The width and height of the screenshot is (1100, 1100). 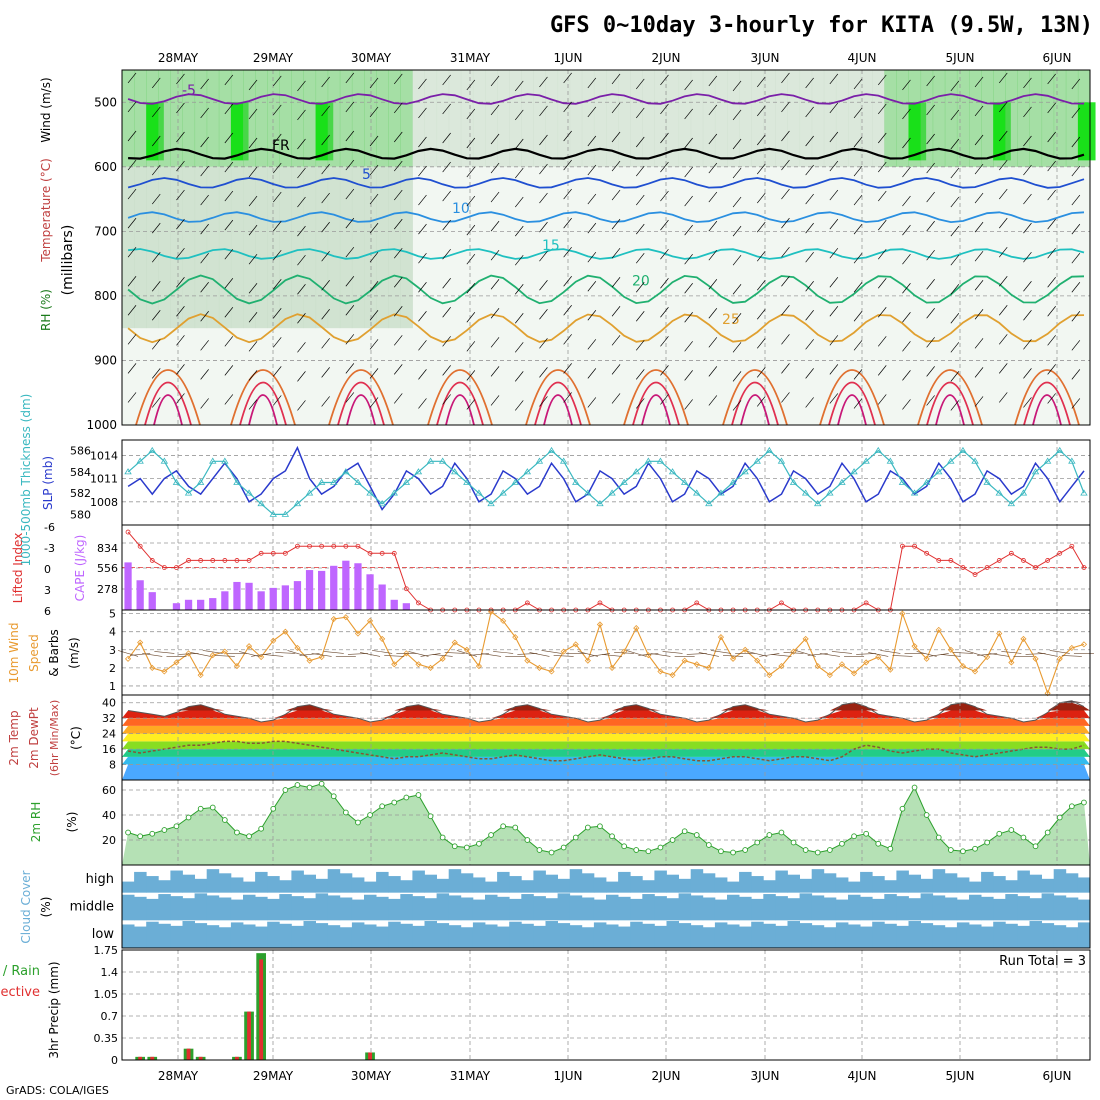 I want to click on rh-band-core, so click(x=1086, y=131).